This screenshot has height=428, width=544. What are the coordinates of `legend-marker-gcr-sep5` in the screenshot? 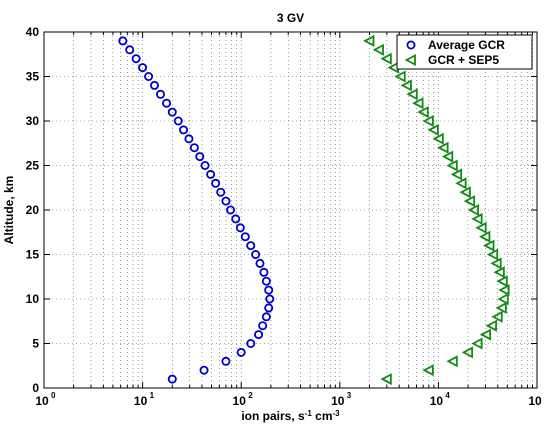 It's located at (410, 60).